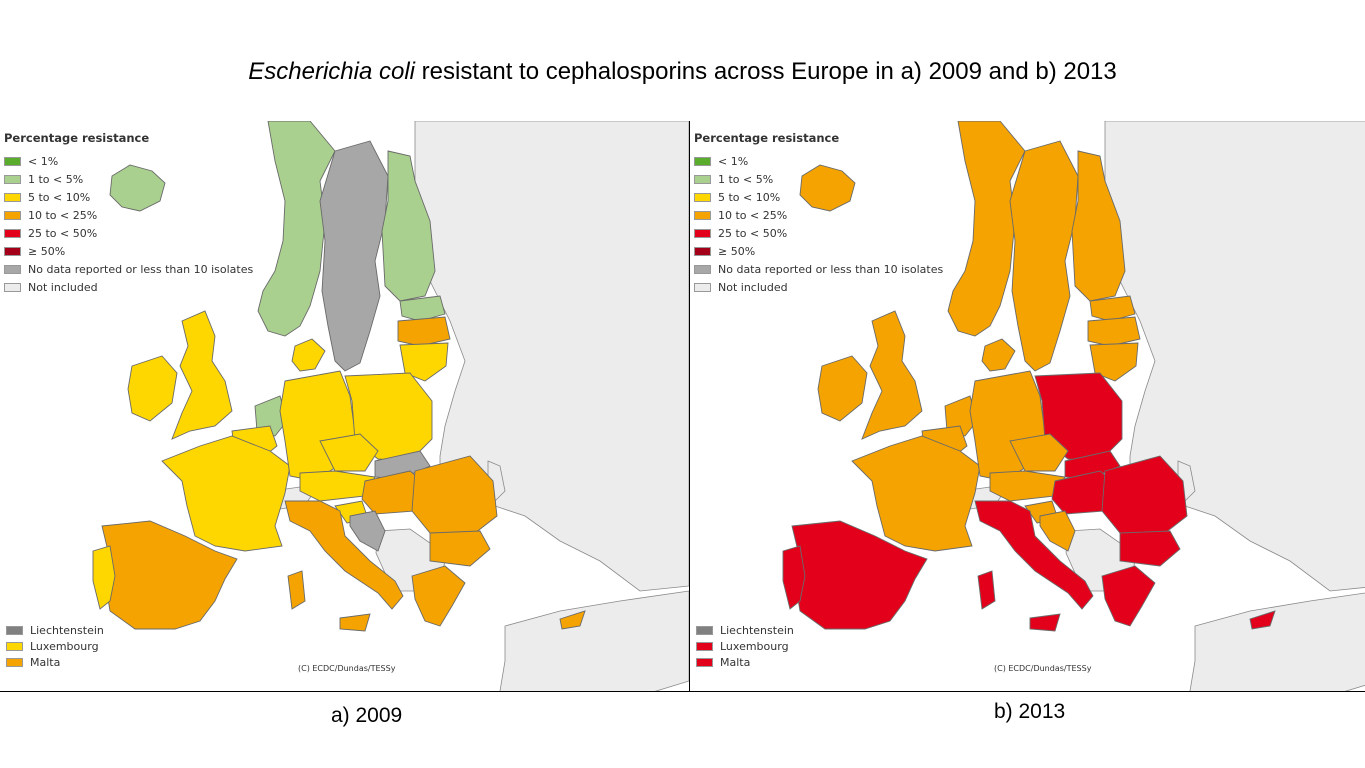 This screenshot has width=1365, height=768. Describe the element at coordinates (1045, 622) in the screenshot. I see `country-sicily` at that location.